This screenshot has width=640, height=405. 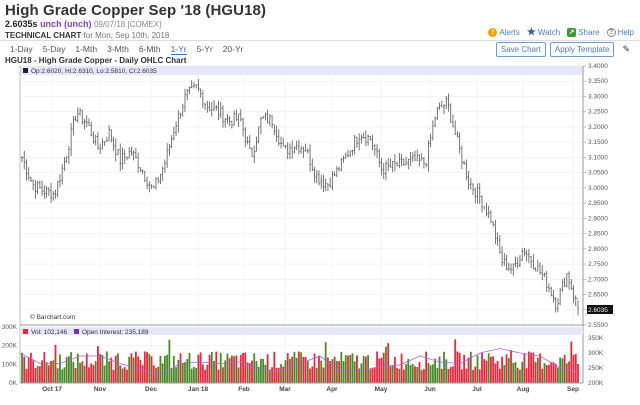 I want to click on share-link: ↗ Share, so click(x=583, y=32).